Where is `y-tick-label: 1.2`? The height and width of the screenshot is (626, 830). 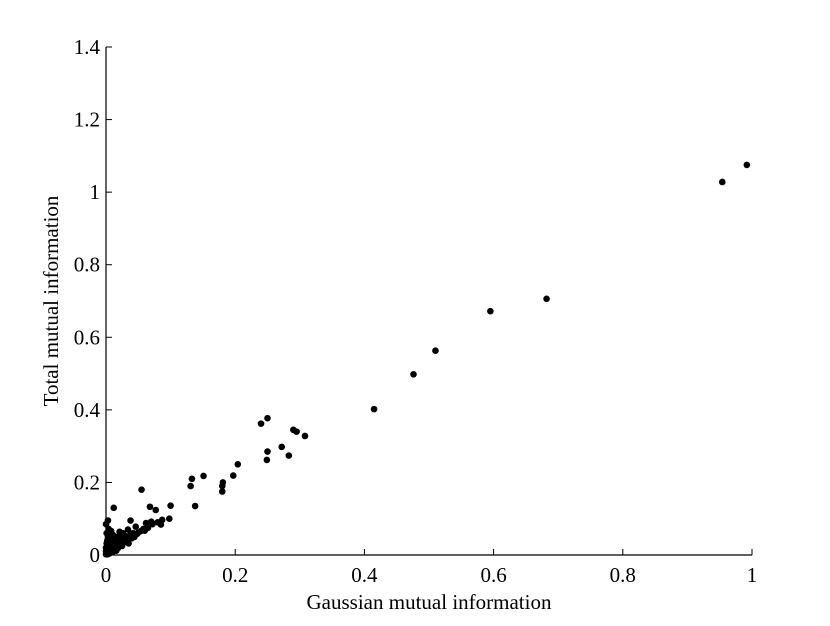
y-tick-label: 1.2 is located at coordinates (87, 120).